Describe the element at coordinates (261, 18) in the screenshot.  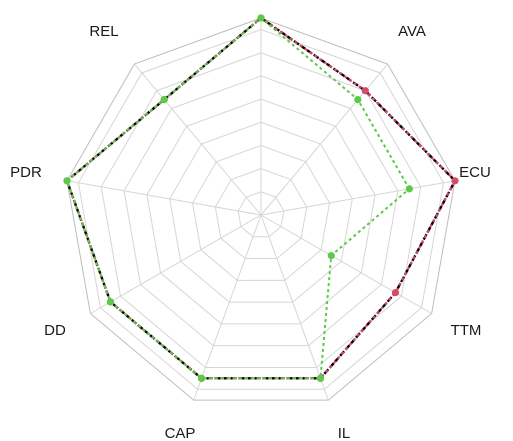
I see `series-3-point-top` at that location.